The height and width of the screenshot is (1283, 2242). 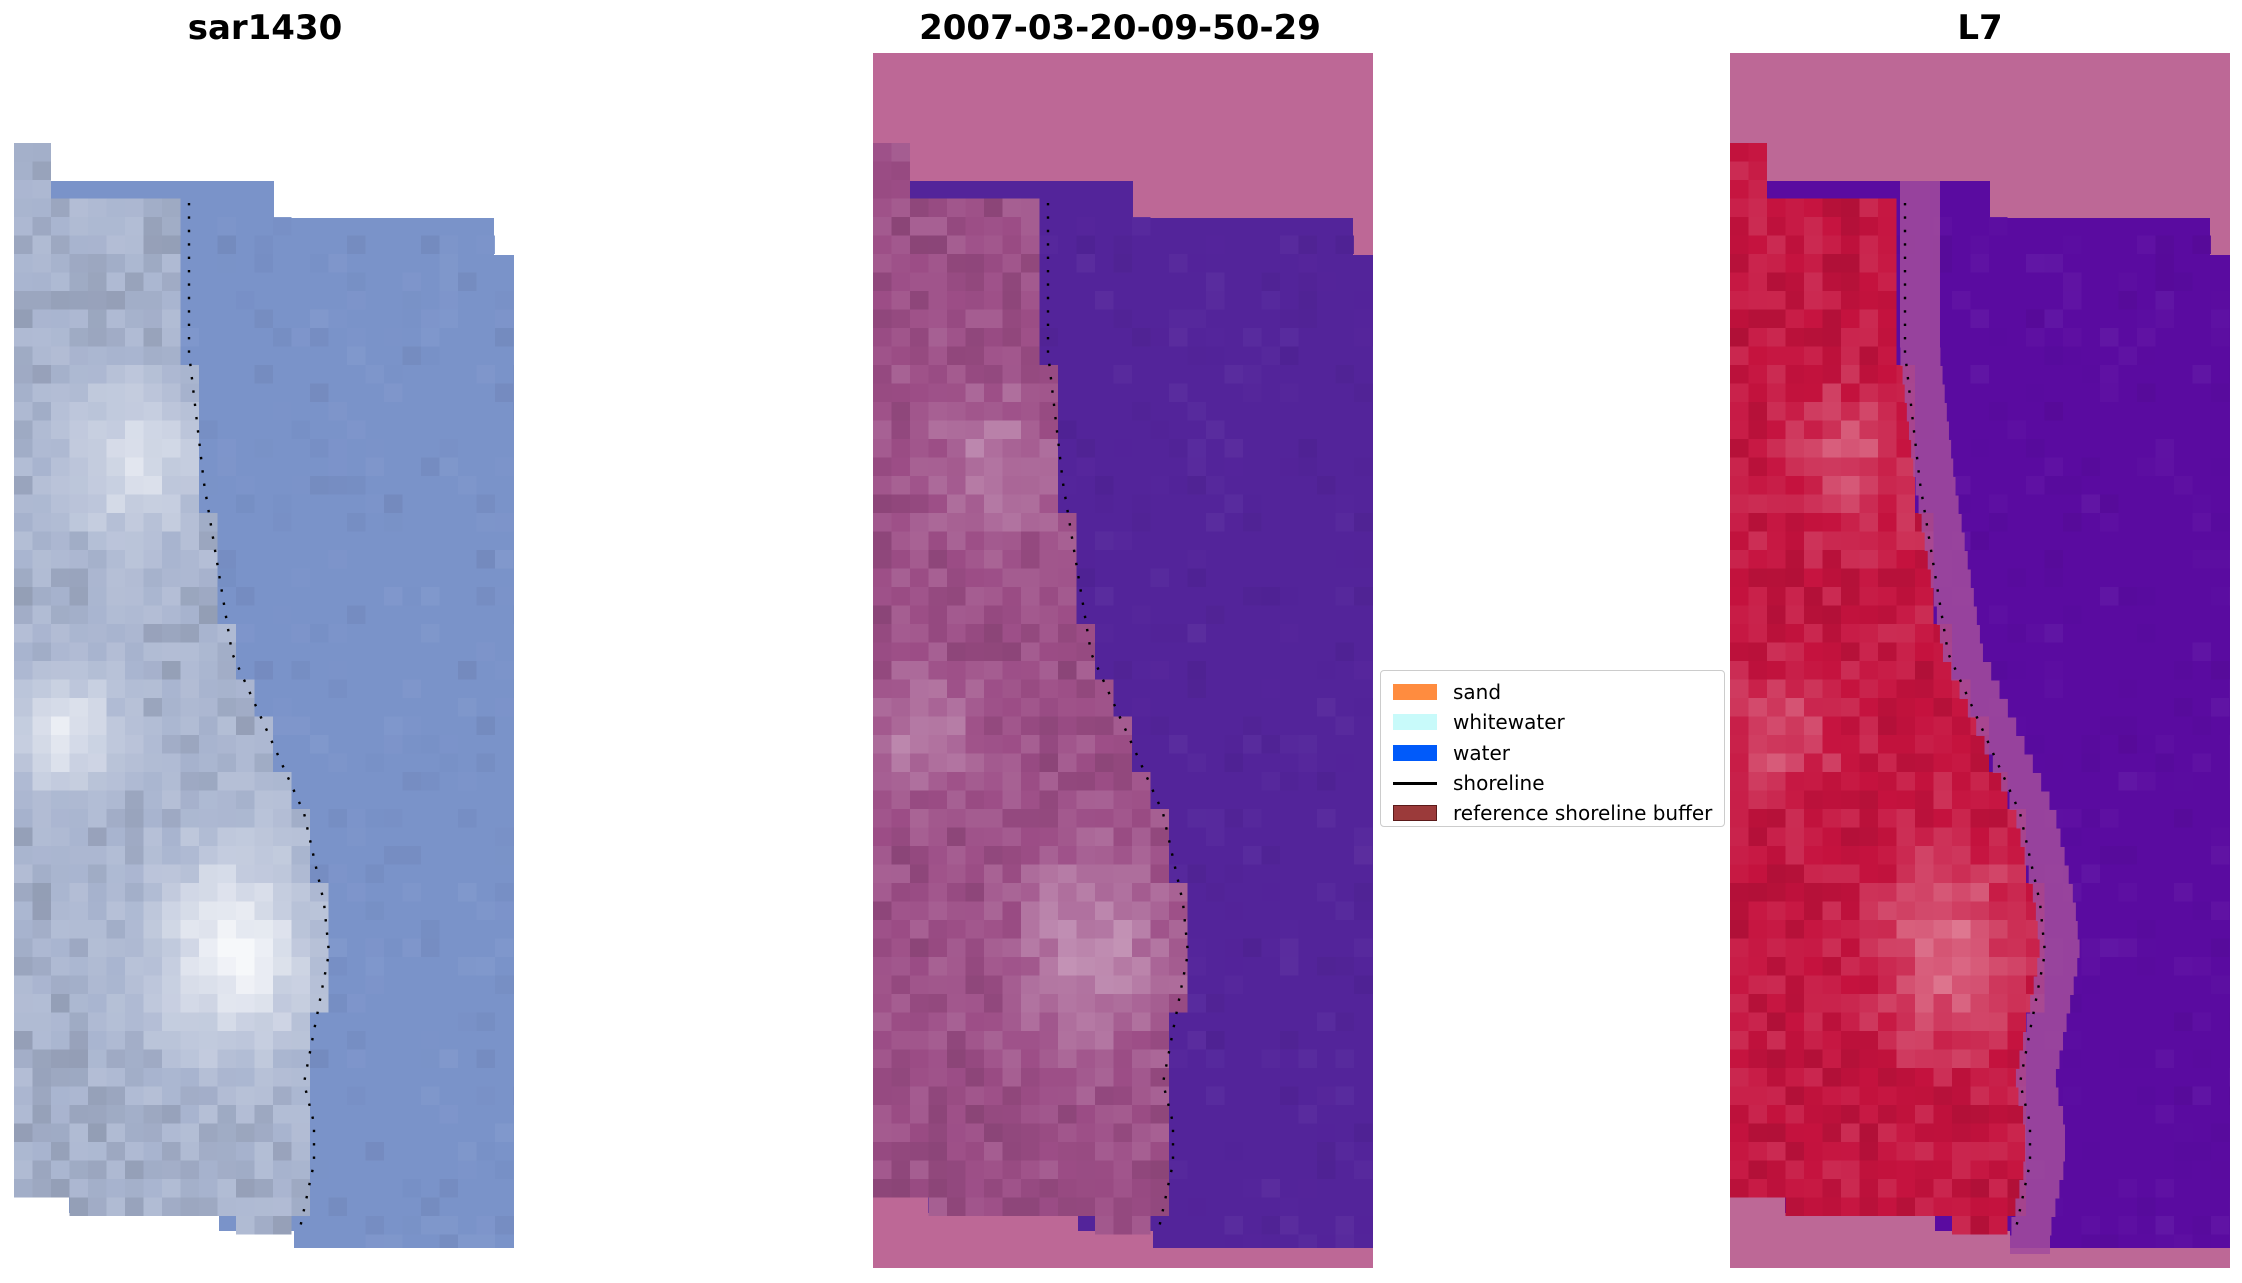 I want to click on legend-item-whitewater: whitewater, so click(x=1552, y=722).